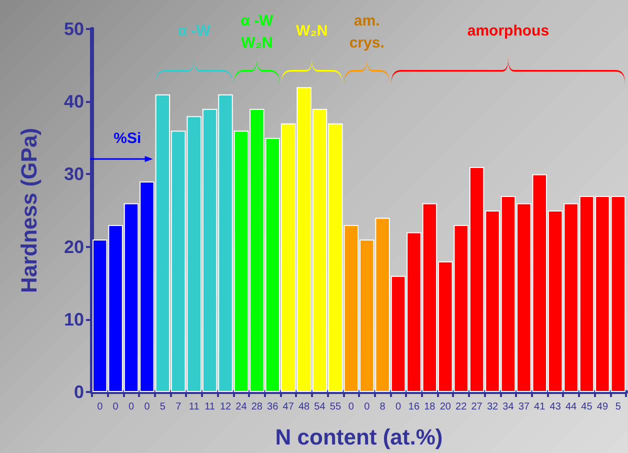  Describe the element at coordinates (587, 407) in the screenshot. I see `x-tick-label: 45` at that location.